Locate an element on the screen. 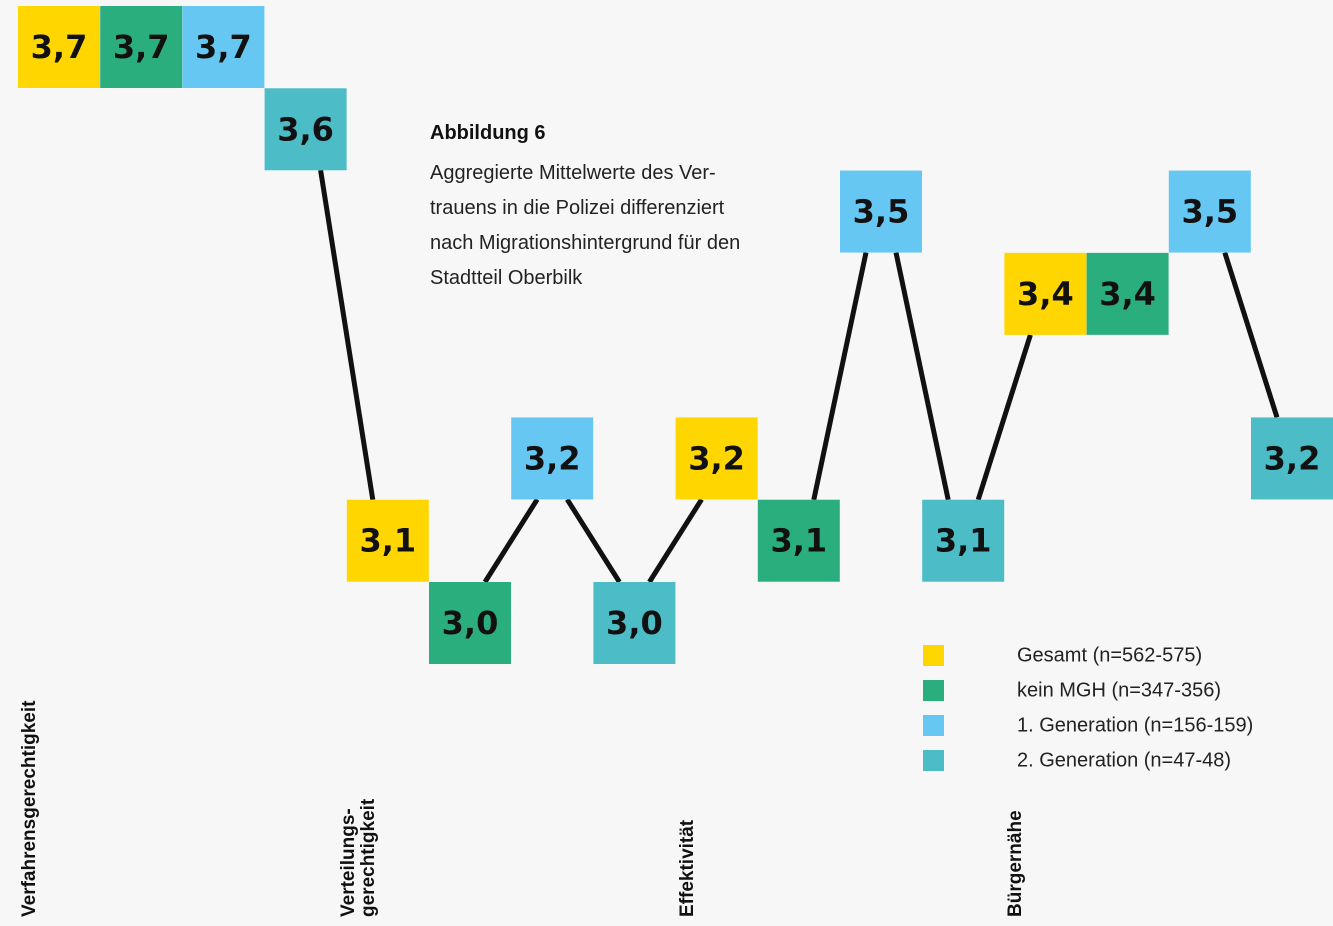  legend-label: Gesamt (n=562-575) is located at coordinates (1109, 655).